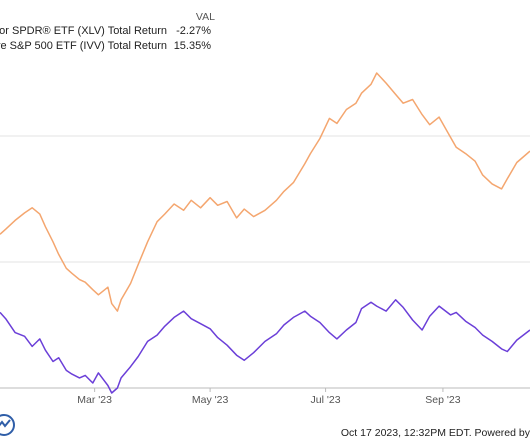 Image resolution: width=530 pixels, height=442 pixels. I want to click on legend-value-xlv: -2.27%, so click(193, 31).